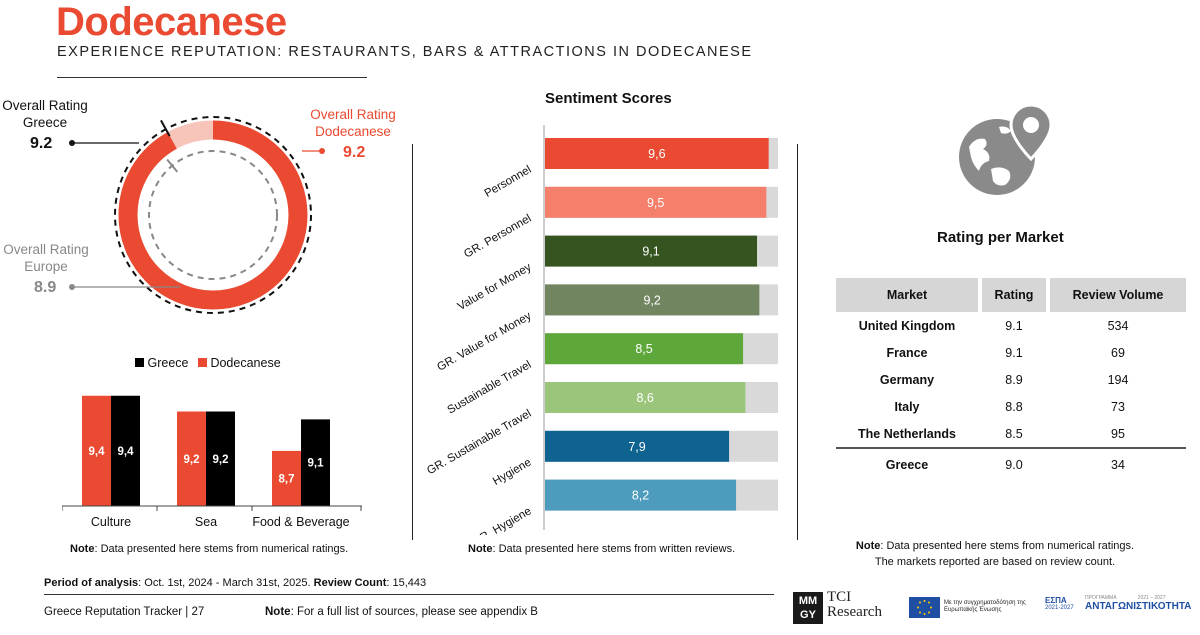 This screenshot has width=1200, height=635. I want to click on legend-swatch-dodecanese, so click(202, 362).